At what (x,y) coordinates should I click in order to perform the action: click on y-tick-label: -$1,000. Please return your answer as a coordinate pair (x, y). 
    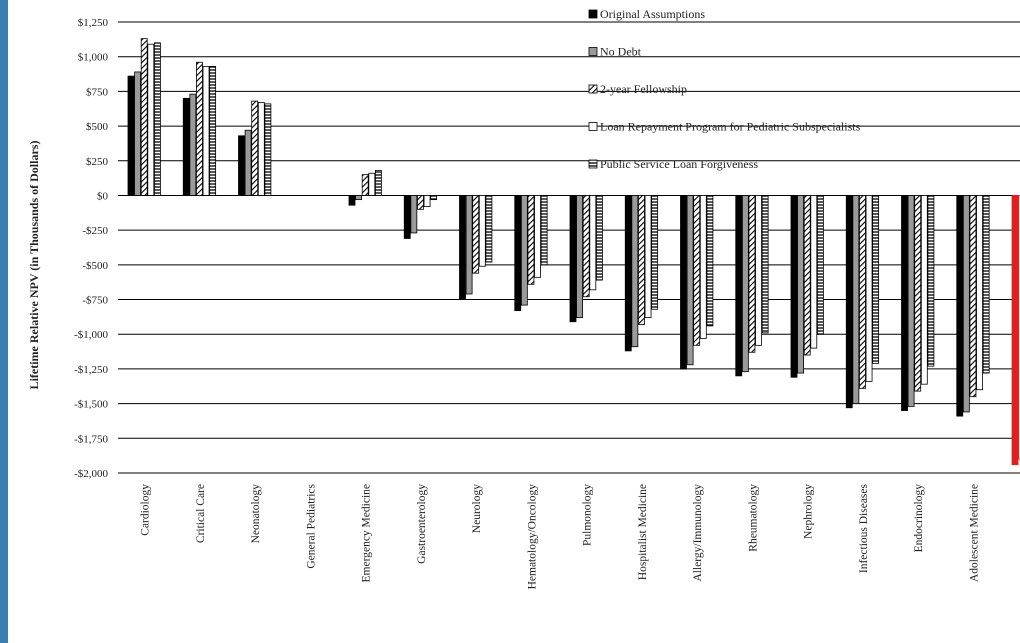
    Looking at the image, I should click on (91, 335).